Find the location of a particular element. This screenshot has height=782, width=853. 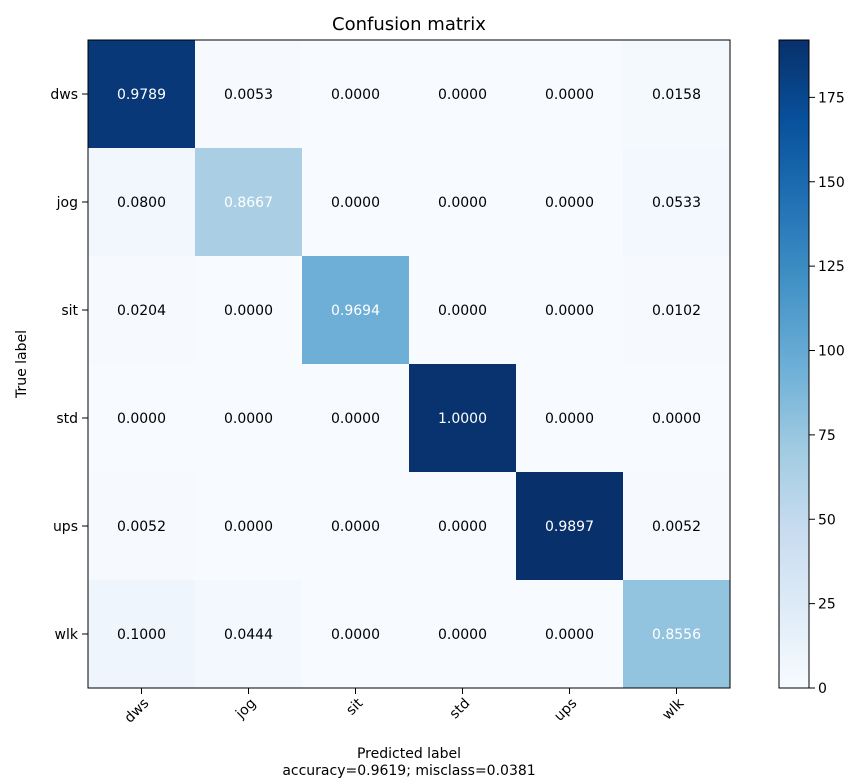

cell-value-label: 1.0000 is located at coordinates (462, 419).